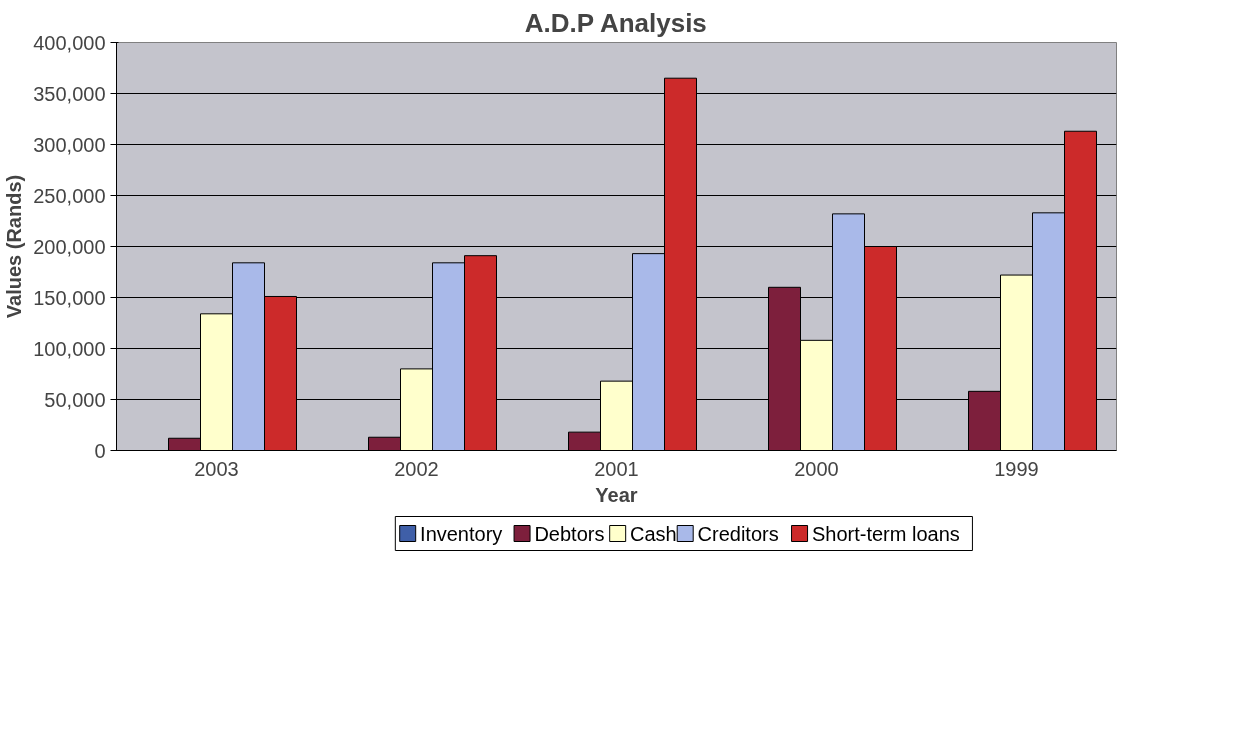  What do you see at coordinates (75, 399) in the screenshot?
I see `y-tick-label: 50,000` at bounding box center [75, 399].